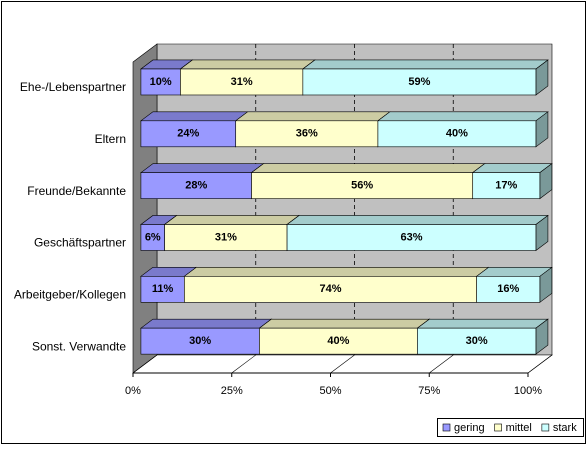 Image resolution: width=588 pixels, height=451 pixels. Describe the element at coordinates (232, 391) in the screenshot. I see `x-tick-label: 25%` at that location.